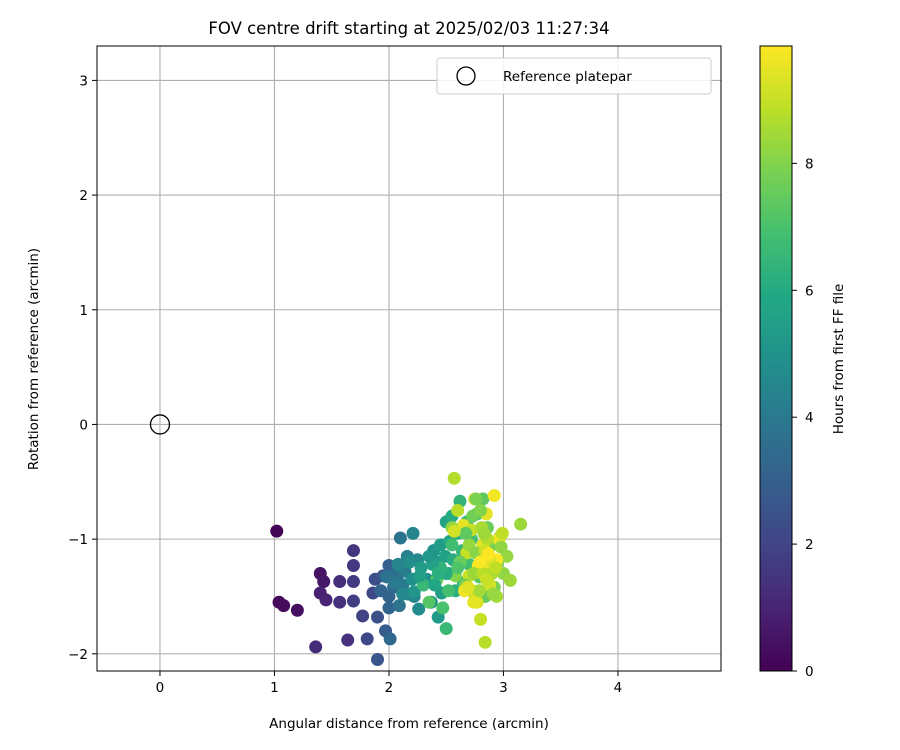 This screenshot has width=900, height=750. What do you see at coordinates (567, 77) in the screenshot?
I see `legend-label: Reference platepar` at bounding box center [567, 77].